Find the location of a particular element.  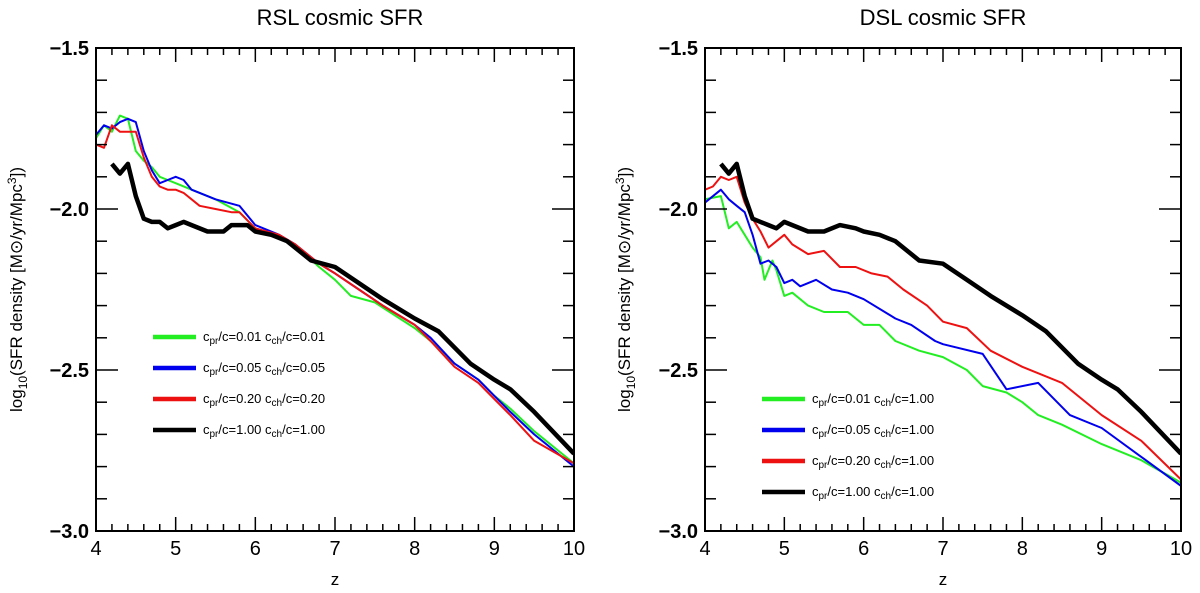

y-axis-label: log10(SFR density [M⊙/yr/Mpc3]) is located at coordinates (625, 289).